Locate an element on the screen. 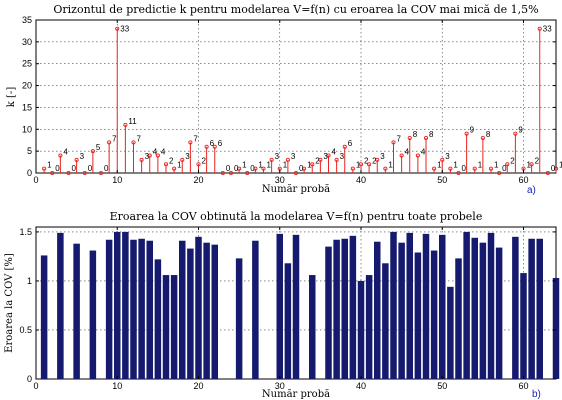  data-label: 5 is located at coordinates (98, 147).